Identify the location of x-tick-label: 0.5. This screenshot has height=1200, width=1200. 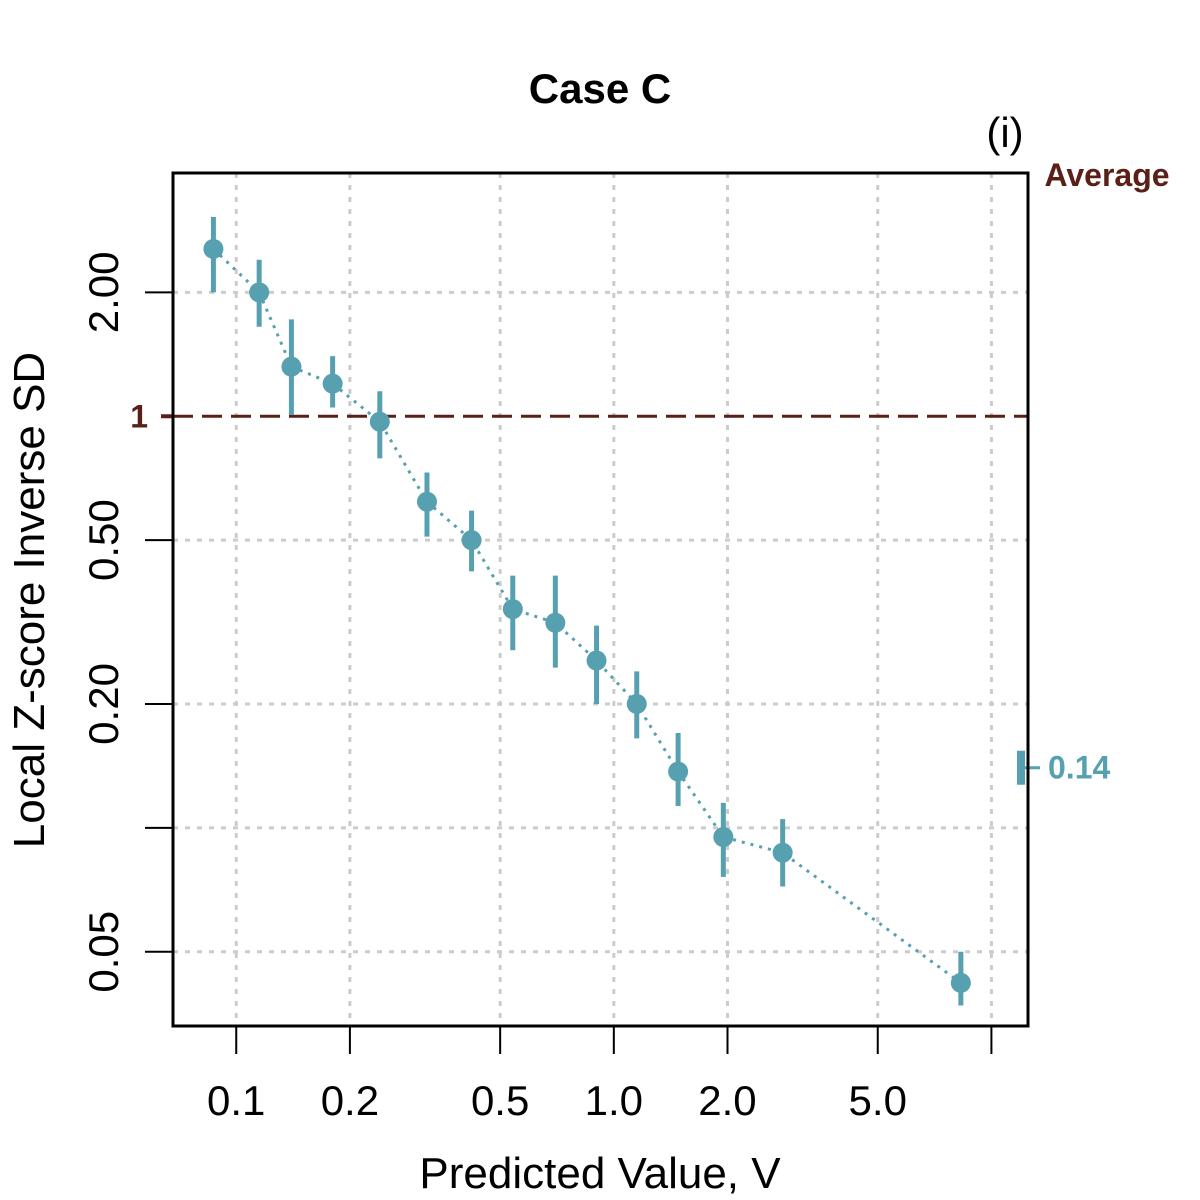
(500, 1100).